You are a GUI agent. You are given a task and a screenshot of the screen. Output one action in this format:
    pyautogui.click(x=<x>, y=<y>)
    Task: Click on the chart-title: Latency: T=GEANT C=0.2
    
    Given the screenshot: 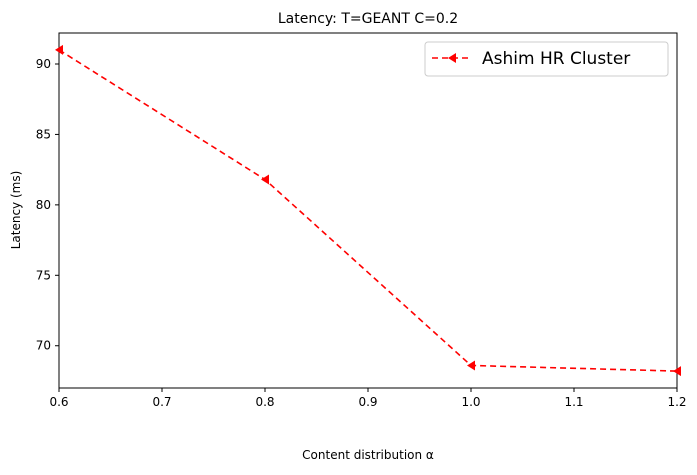 What is the action you would take?
    pyautogui.click(x=368, y=19)
    